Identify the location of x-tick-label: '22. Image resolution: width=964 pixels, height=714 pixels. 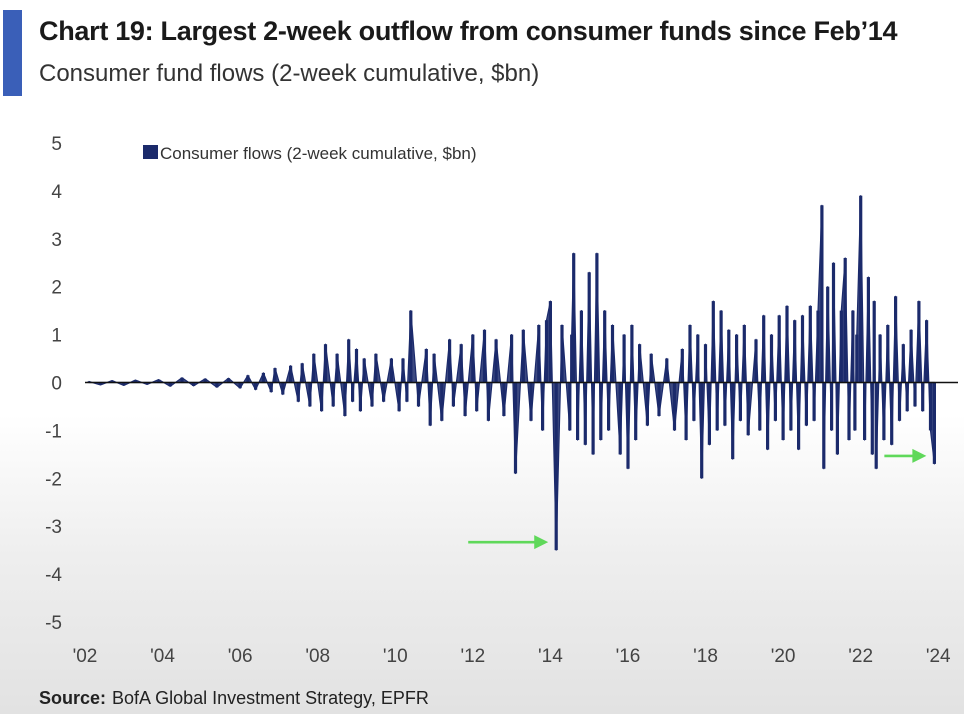
(860, 656).